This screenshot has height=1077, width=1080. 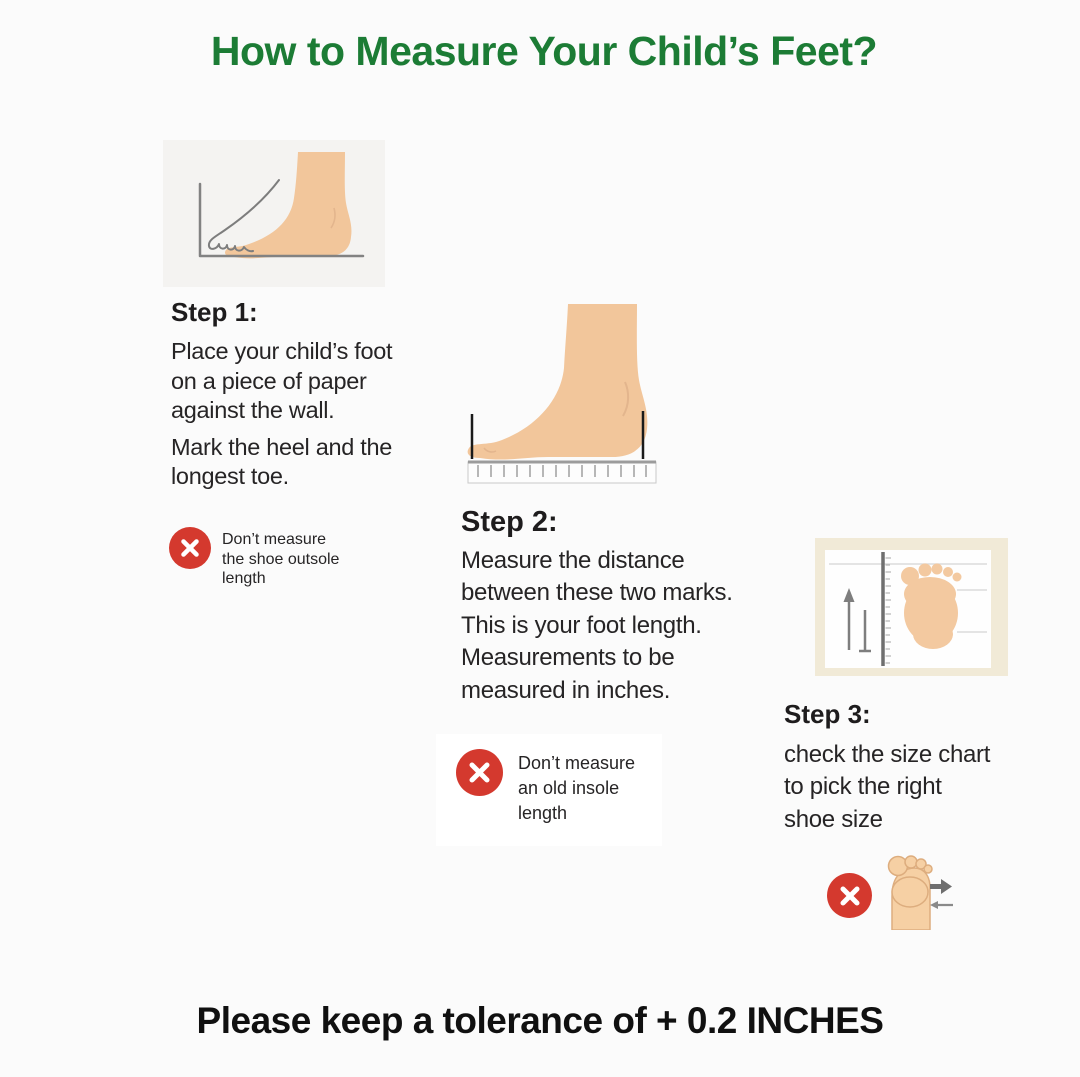 What do you see at coordinates (540, 1020) in the screenshot?
I see `tolerance-note: Please keep a tolerance of + 0.2 INCHES` at bounding box center [540, 1020].